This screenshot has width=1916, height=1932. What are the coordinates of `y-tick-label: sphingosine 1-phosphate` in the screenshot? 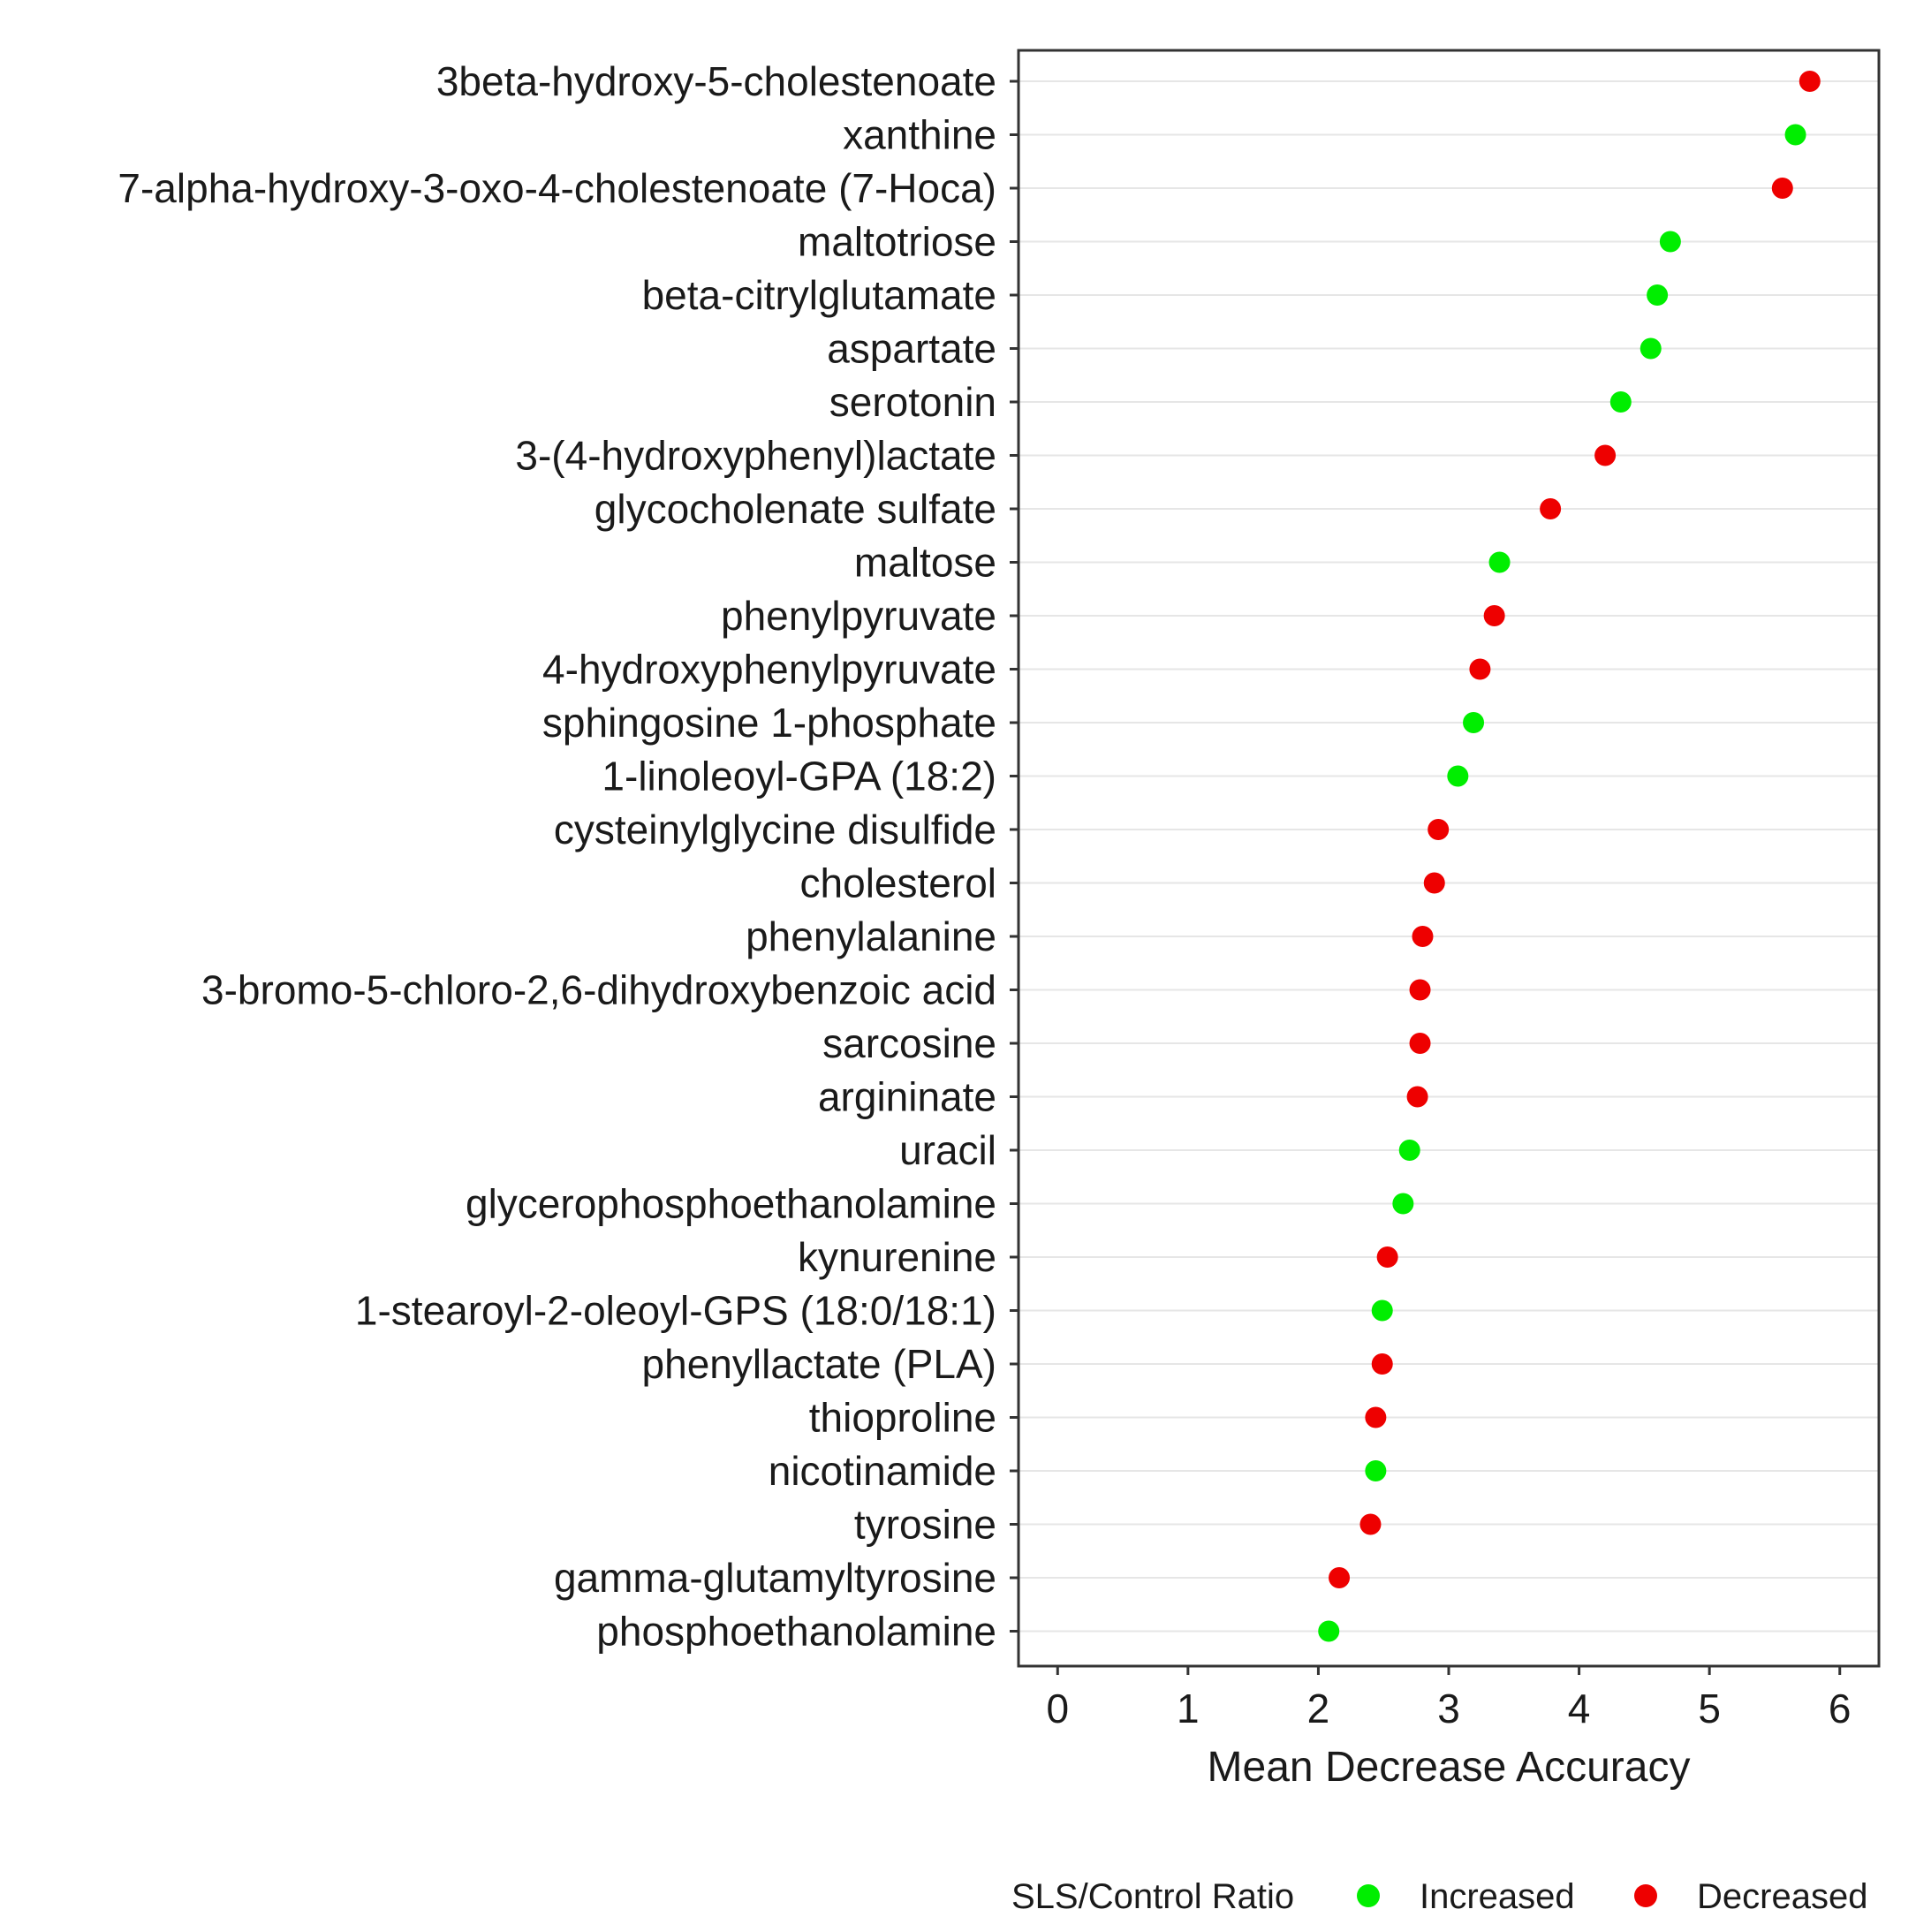 It's located at (769, 723).